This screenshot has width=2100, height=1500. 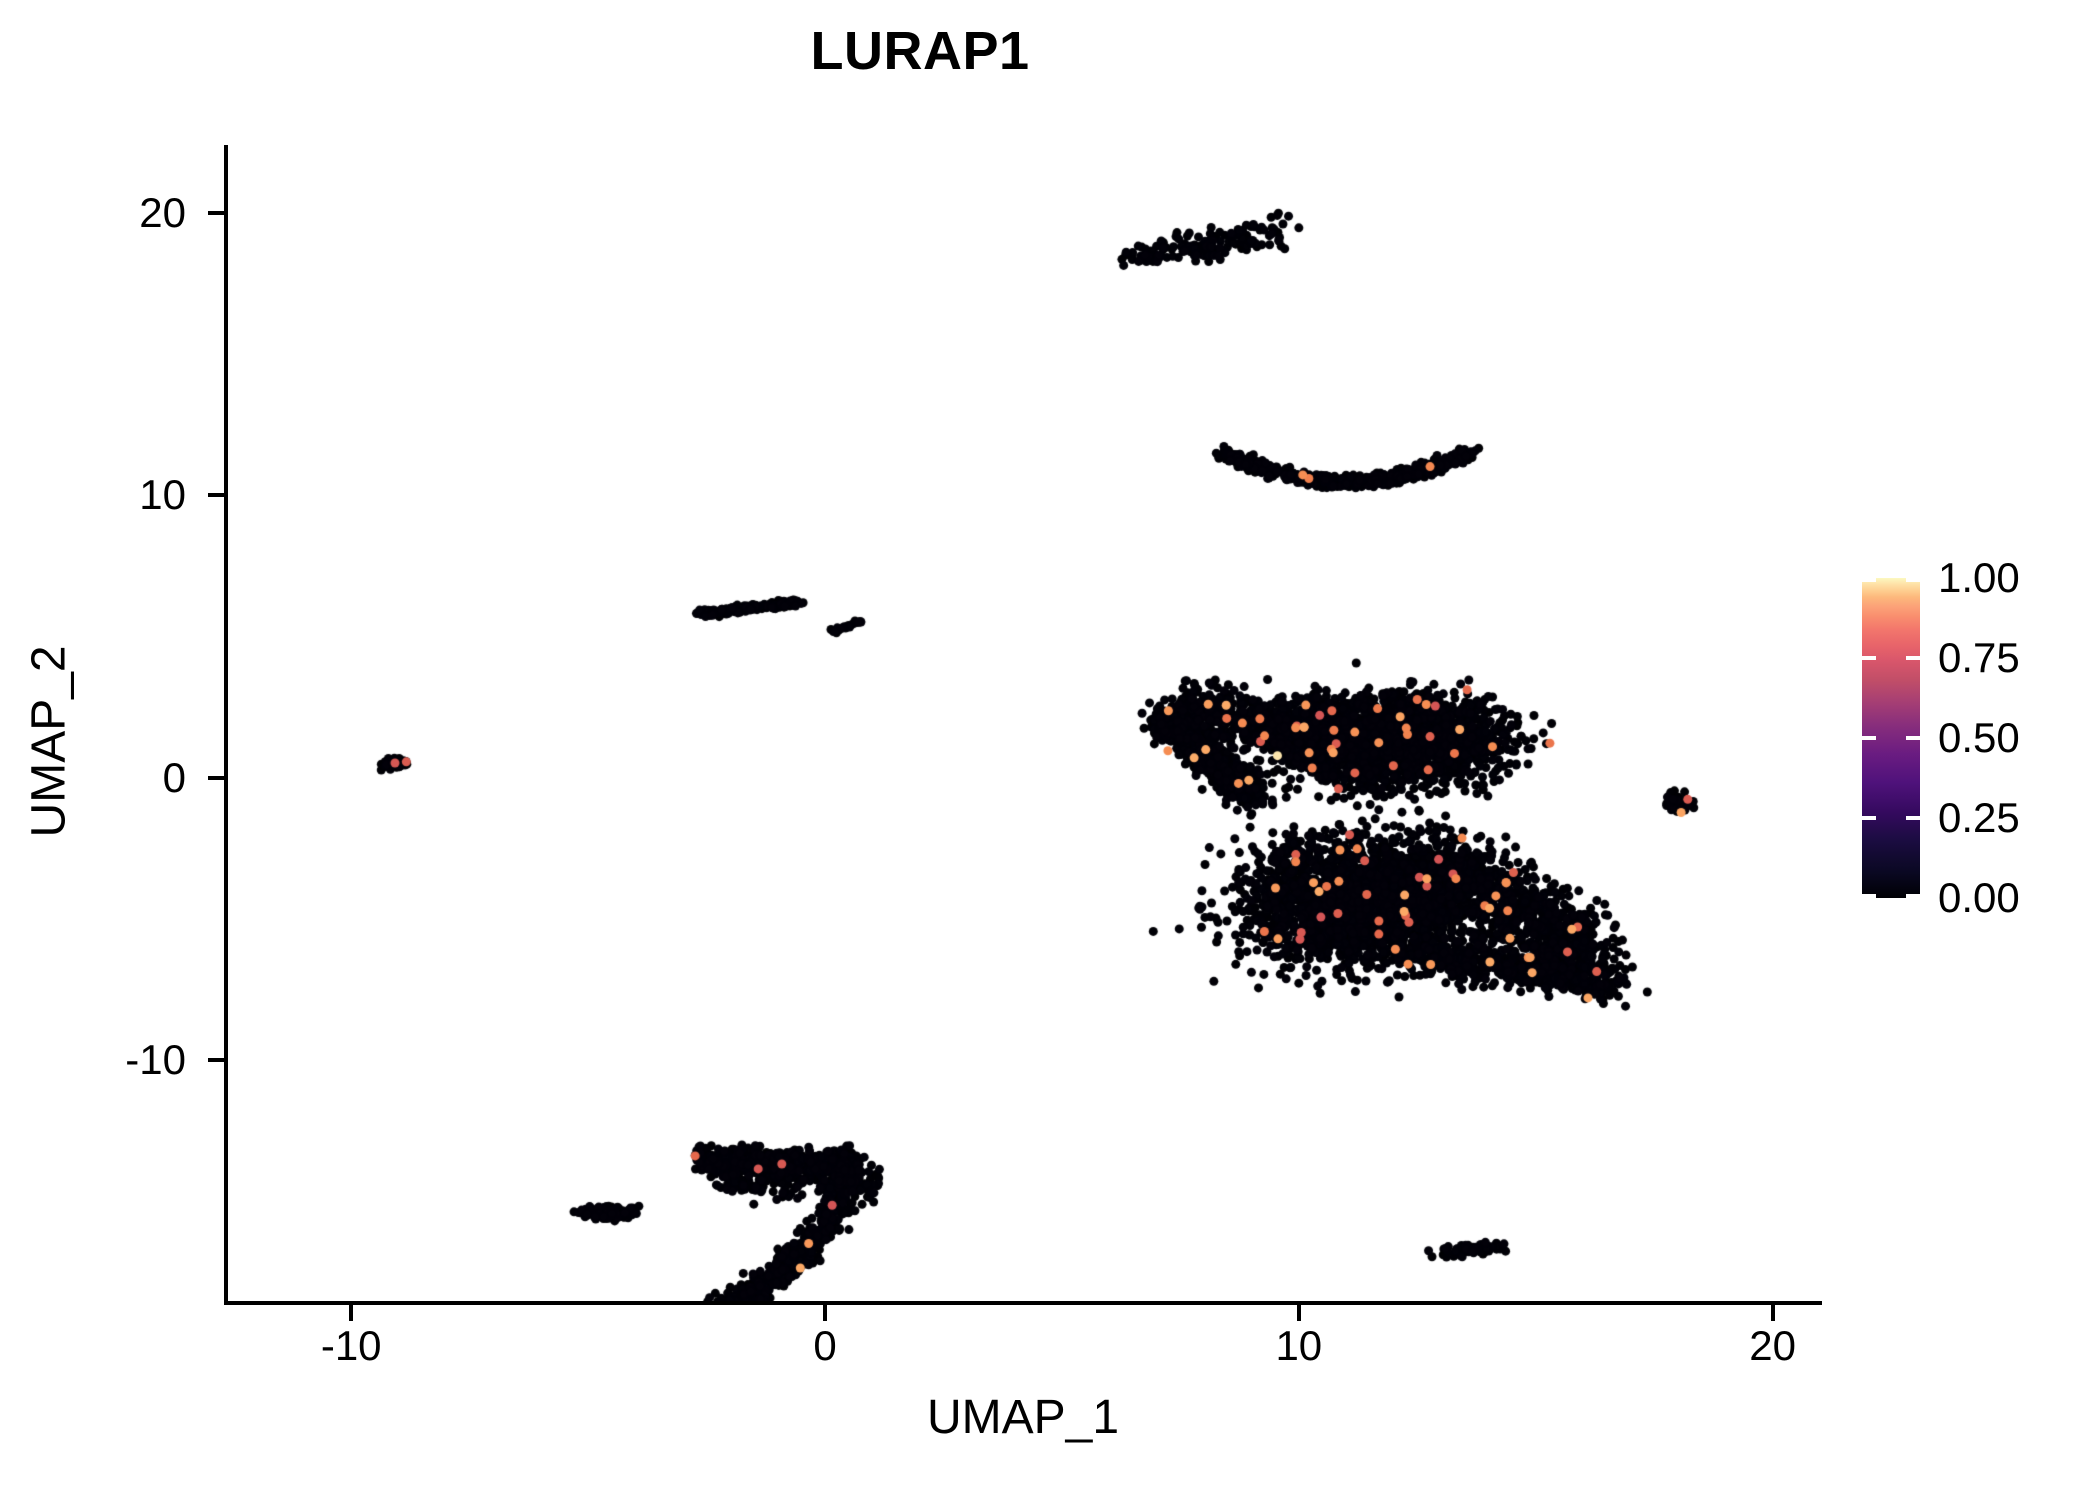 I want to click on page-title: LURAP1, so click(x=920, y=51).